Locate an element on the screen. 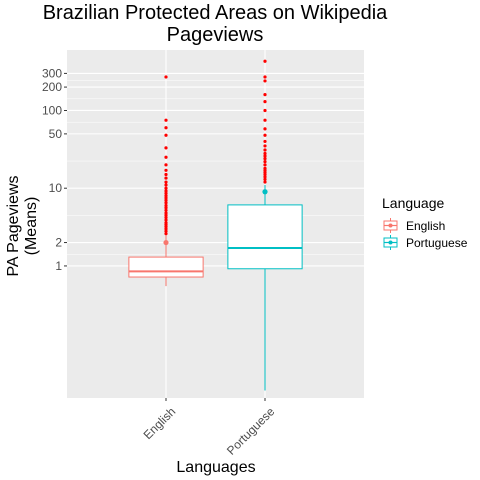 Image resolution: width=480 pixels, height=480 pixels. y-axis-title-line-1: PA Pageviews is located at coordinates (13, 225).